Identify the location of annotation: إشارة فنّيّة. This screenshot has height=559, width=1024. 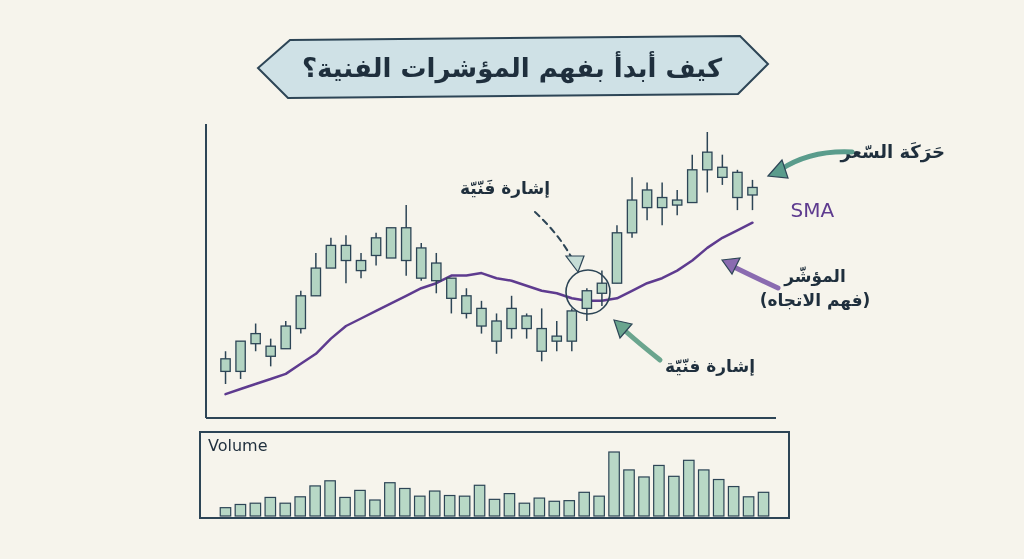
(710, 366).